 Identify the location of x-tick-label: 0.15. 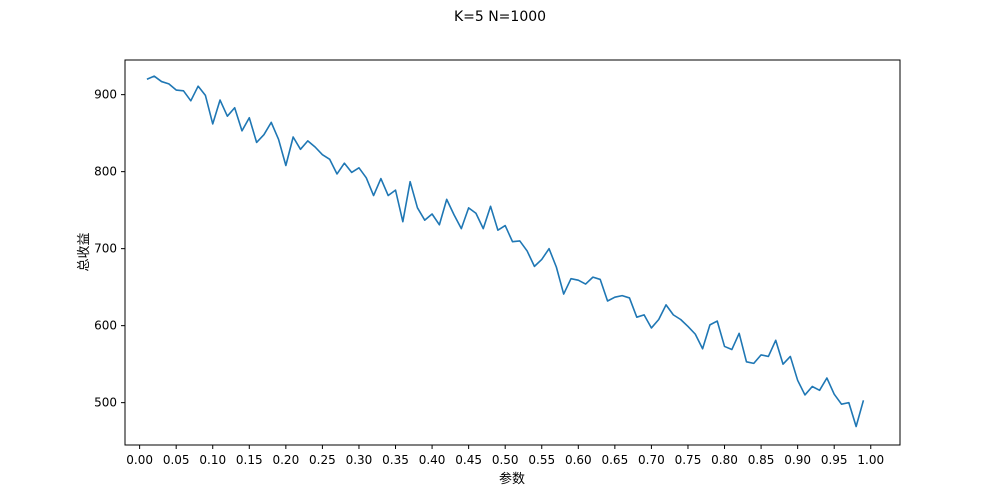
(249, 460).